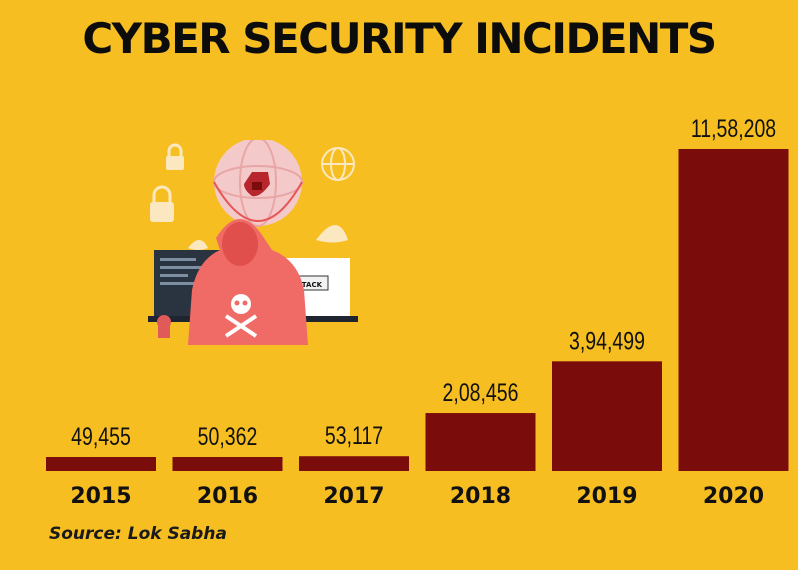  I want to click on plant-icon, so click(164, 326).